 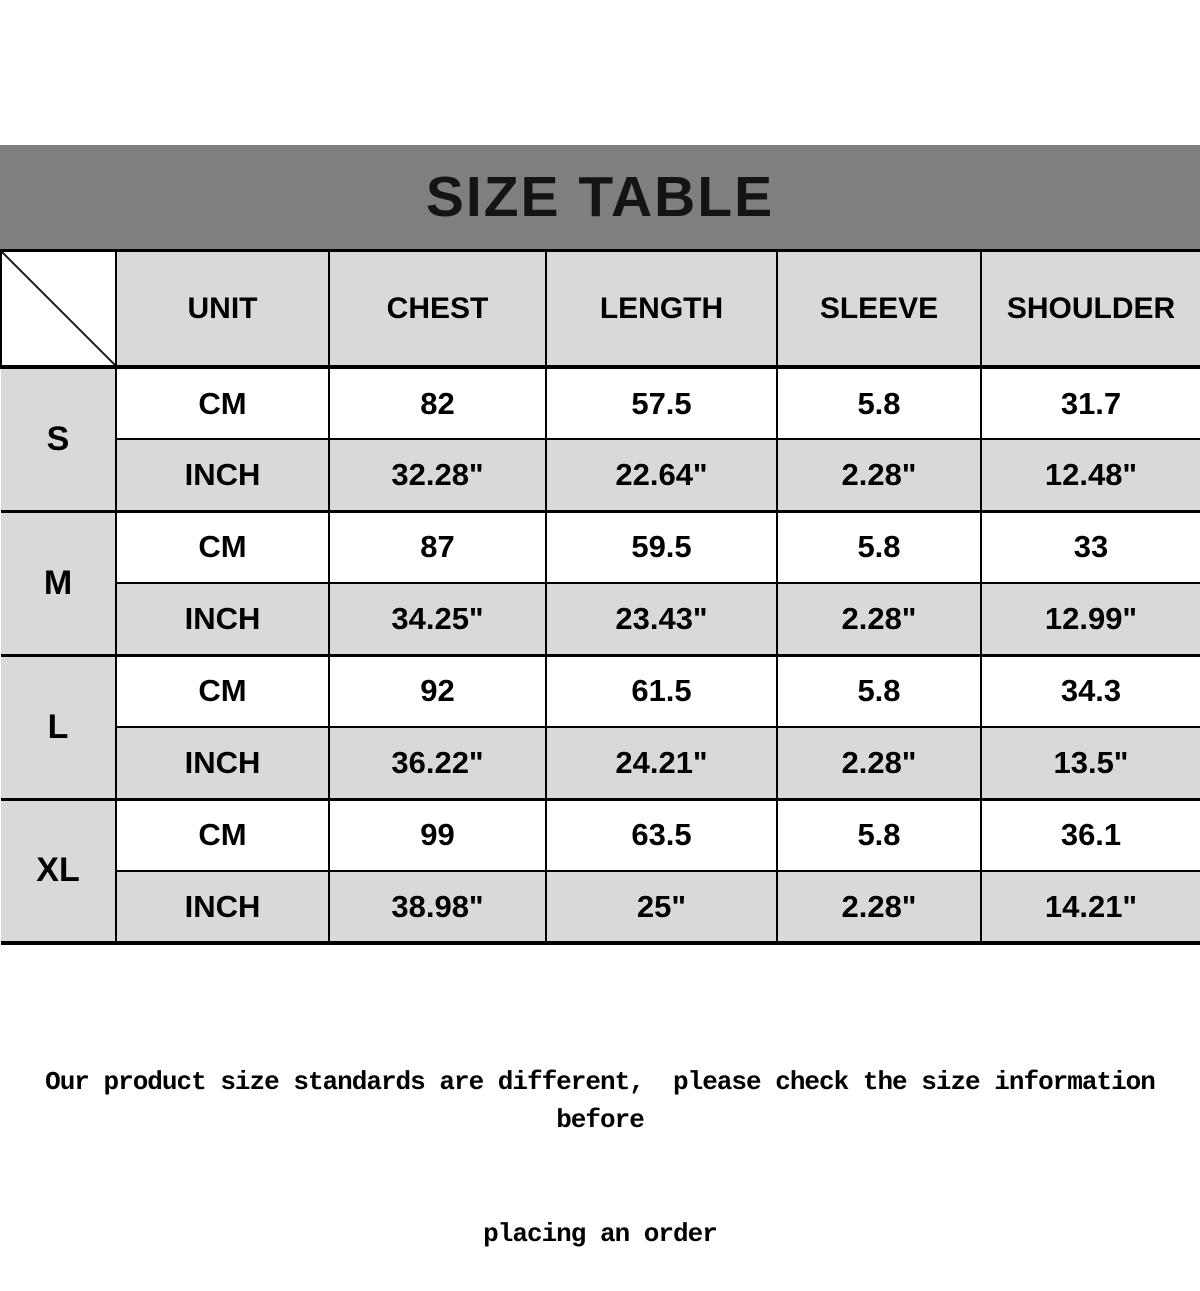 What do you see at coordinates (661, 834) in the screenshot?
I see `length-cell: 63.5` at bounding box center [661, 834].